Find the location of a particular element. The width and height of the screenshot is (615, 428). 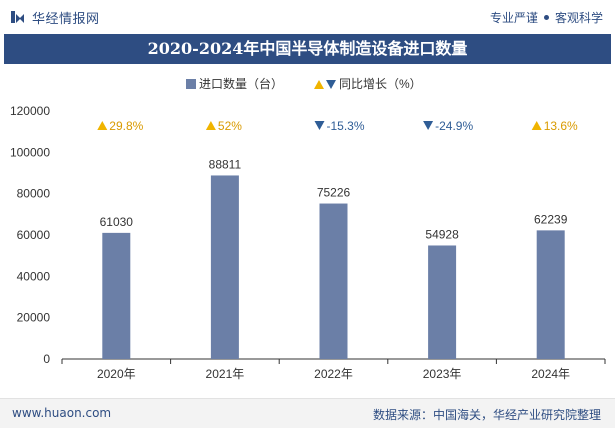

x-tick-label: 2021年 is located at coordinates (225, 374).